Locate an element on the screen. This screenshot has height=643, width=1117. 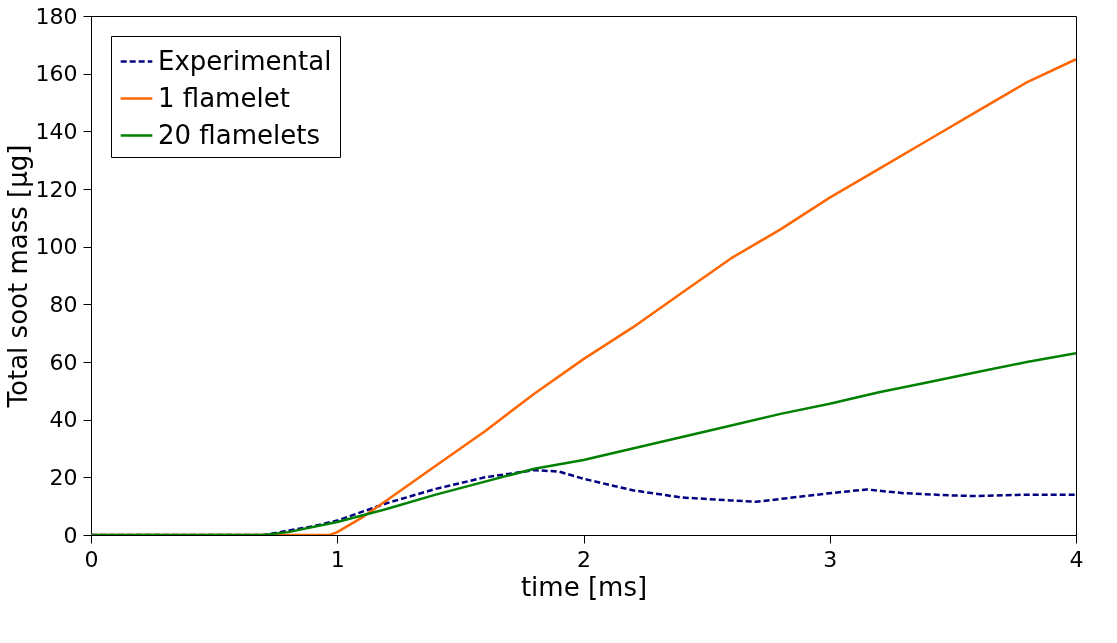
legend-label: Experimental is located at coordinates (245, 60).